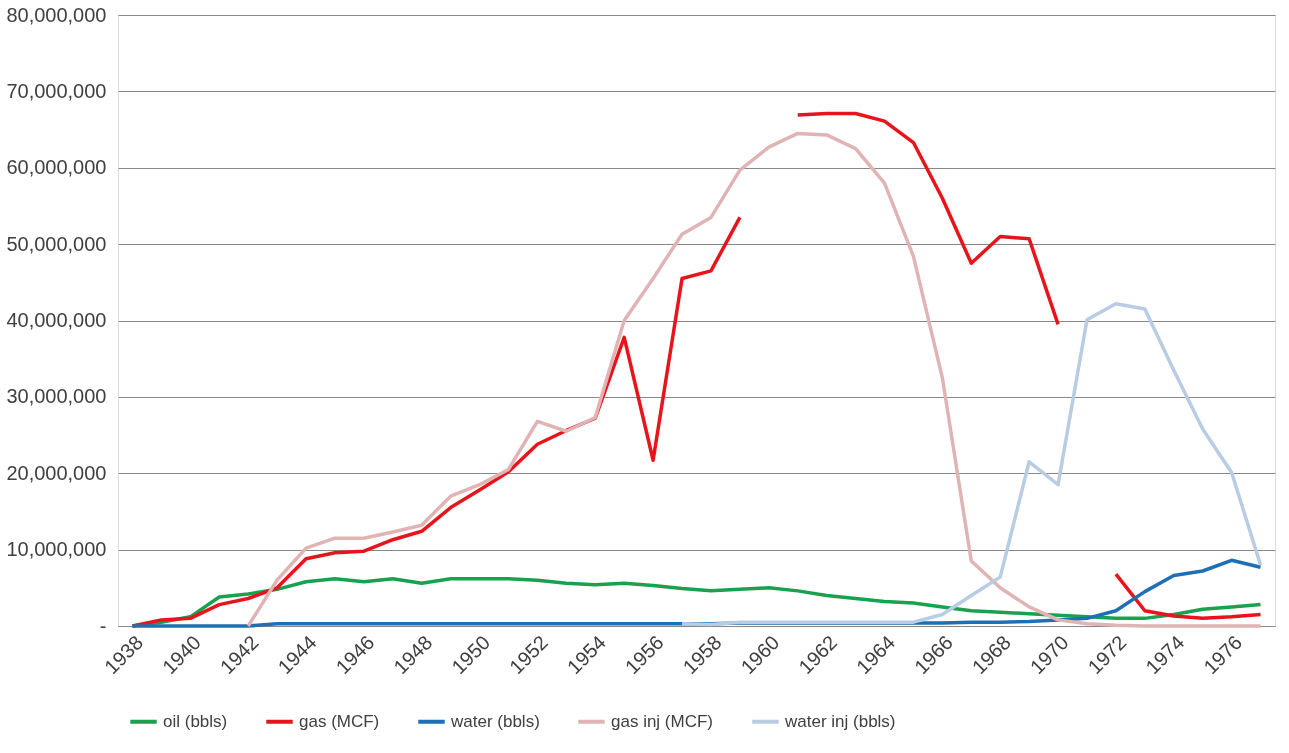  I want to click on y-tick-label: 10,000,000, so click(56, 549).